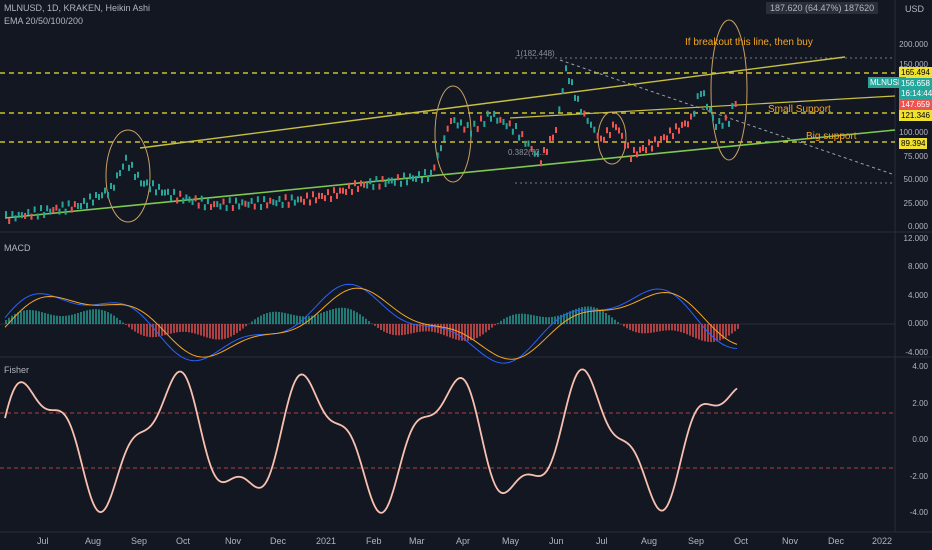  I want to click on highlight-ellipse-sep, so click(128, 176).